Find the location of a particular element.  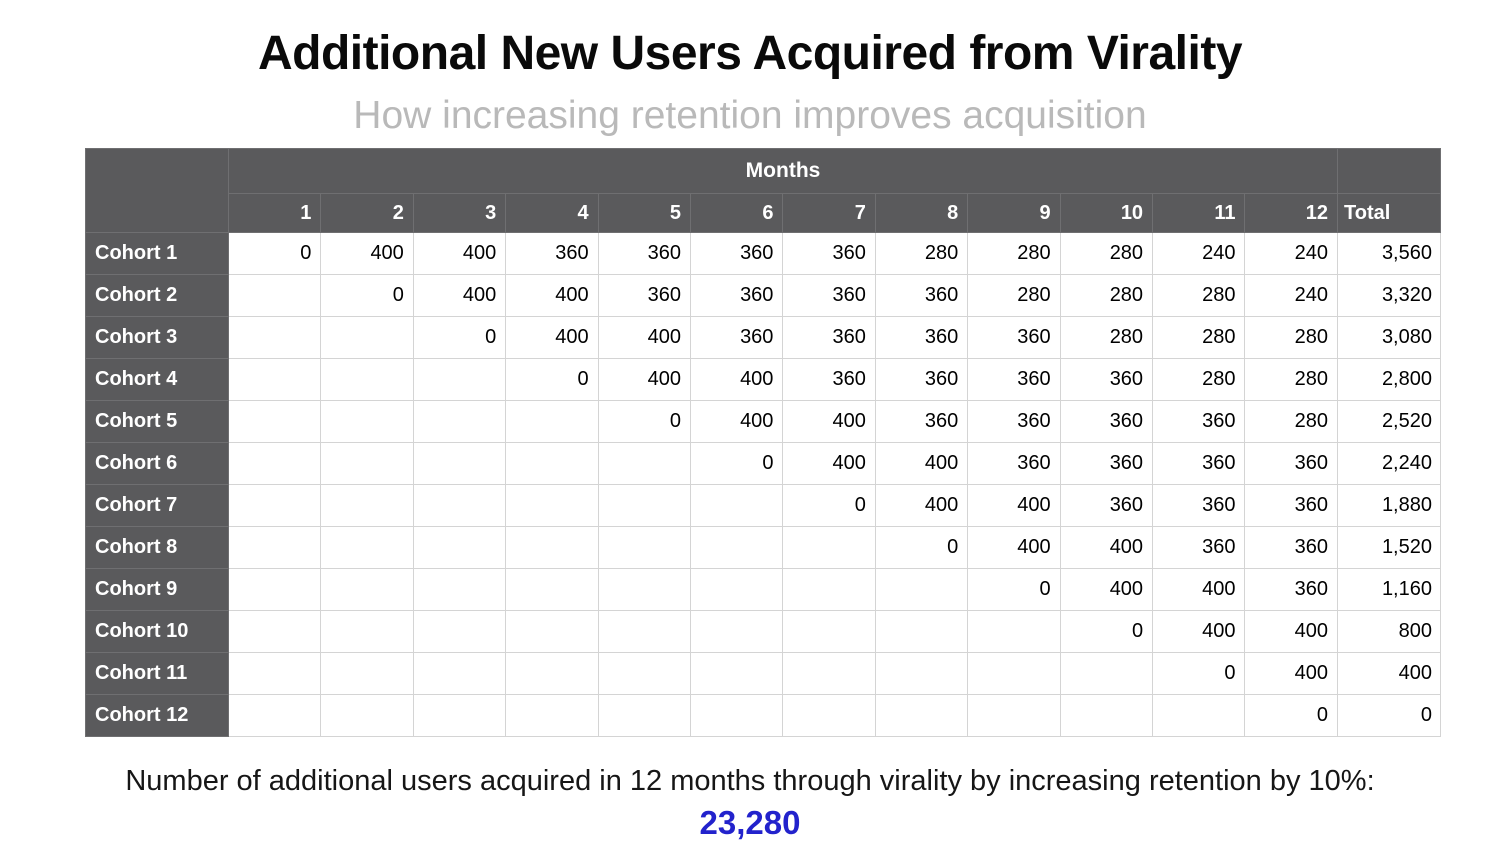

month-column-header: 6 is located at coordinates (737, 213).